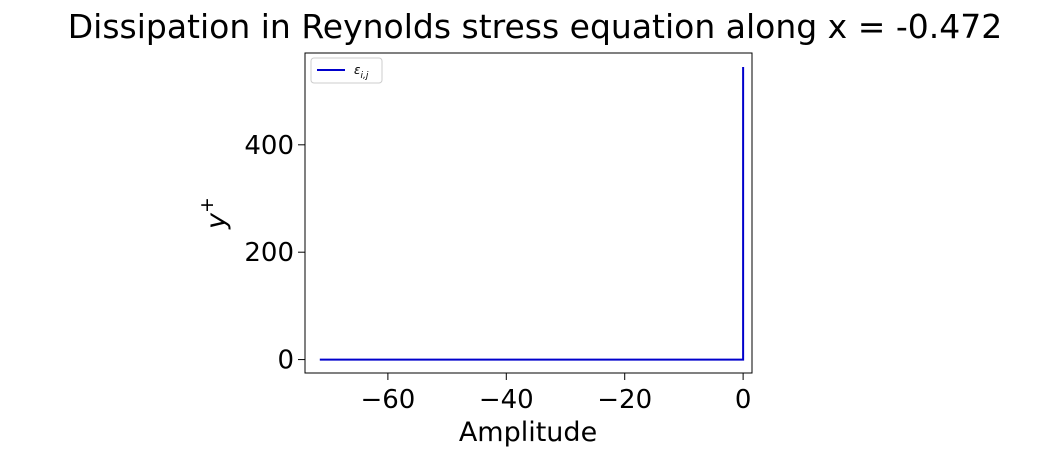 The width and height of the screenshot is (1056, 457). I want to click on x-axis-ticks: −60 −40 −20 0, so click(555, 394).